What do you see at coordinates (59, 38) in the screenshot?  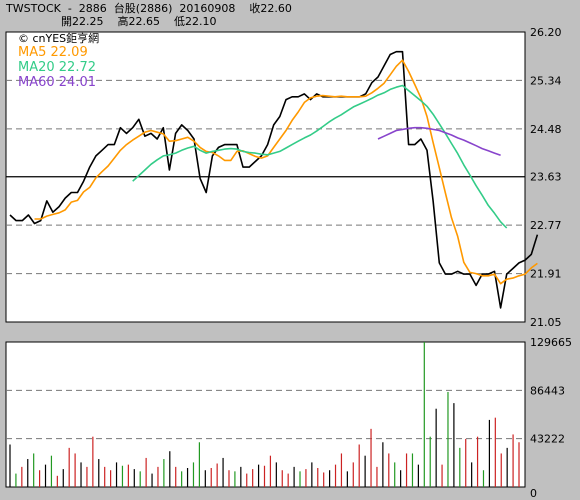 I see `copyright-label: © cnYES鉅亨網` at bounding box center [59, 38].